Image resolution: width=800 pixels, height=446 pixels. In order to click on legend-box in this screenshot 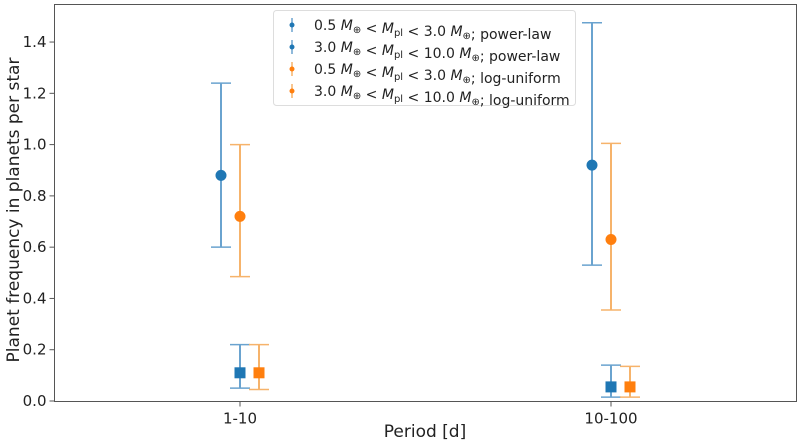, I will do `click(424, 58)`.